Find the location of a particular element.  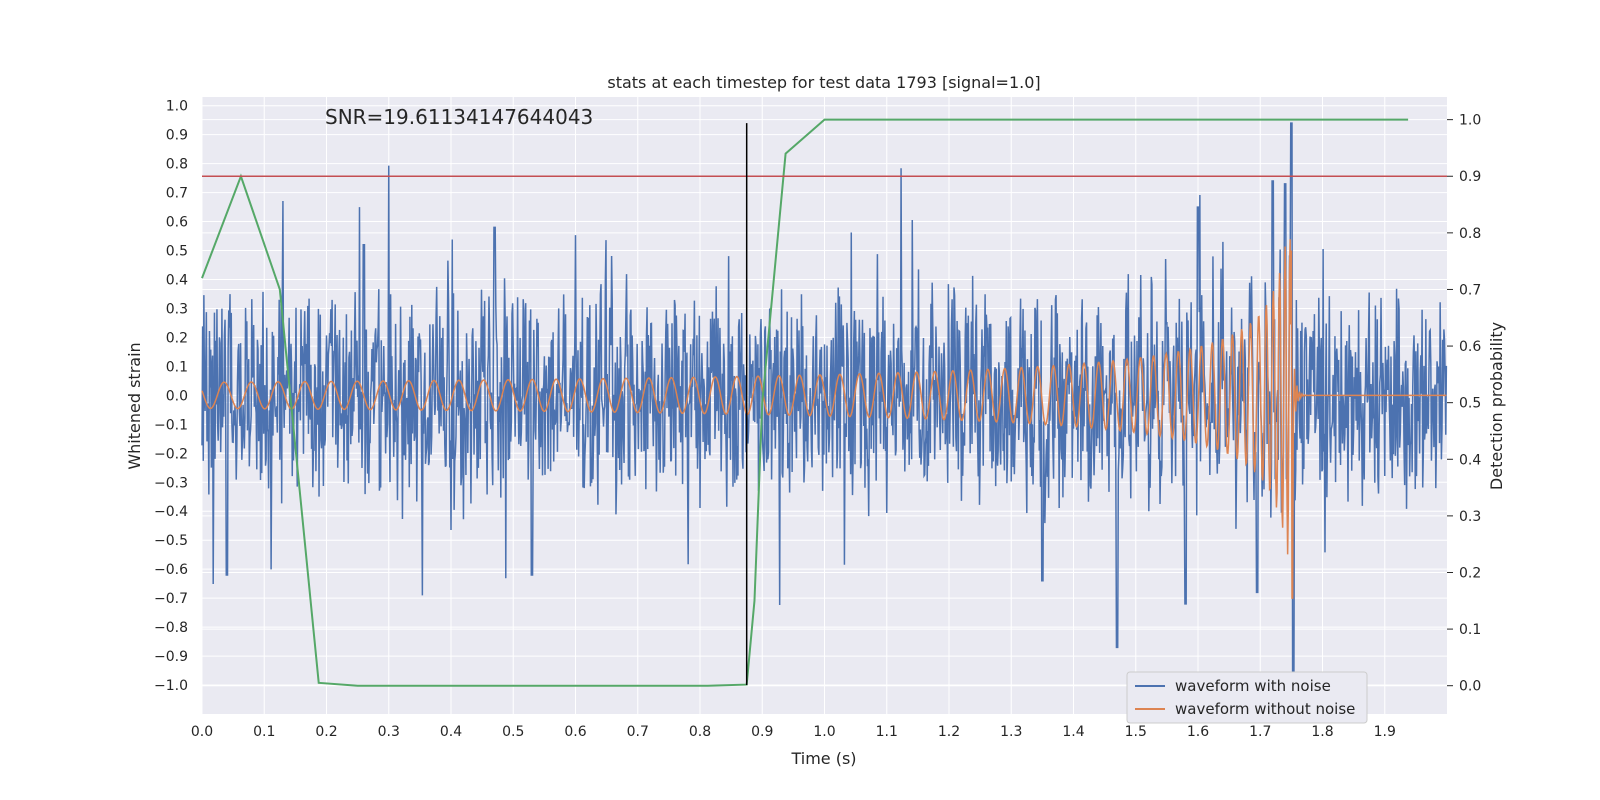

legend-label-clean: waveform without noise is located at coordinates (1265, 709).